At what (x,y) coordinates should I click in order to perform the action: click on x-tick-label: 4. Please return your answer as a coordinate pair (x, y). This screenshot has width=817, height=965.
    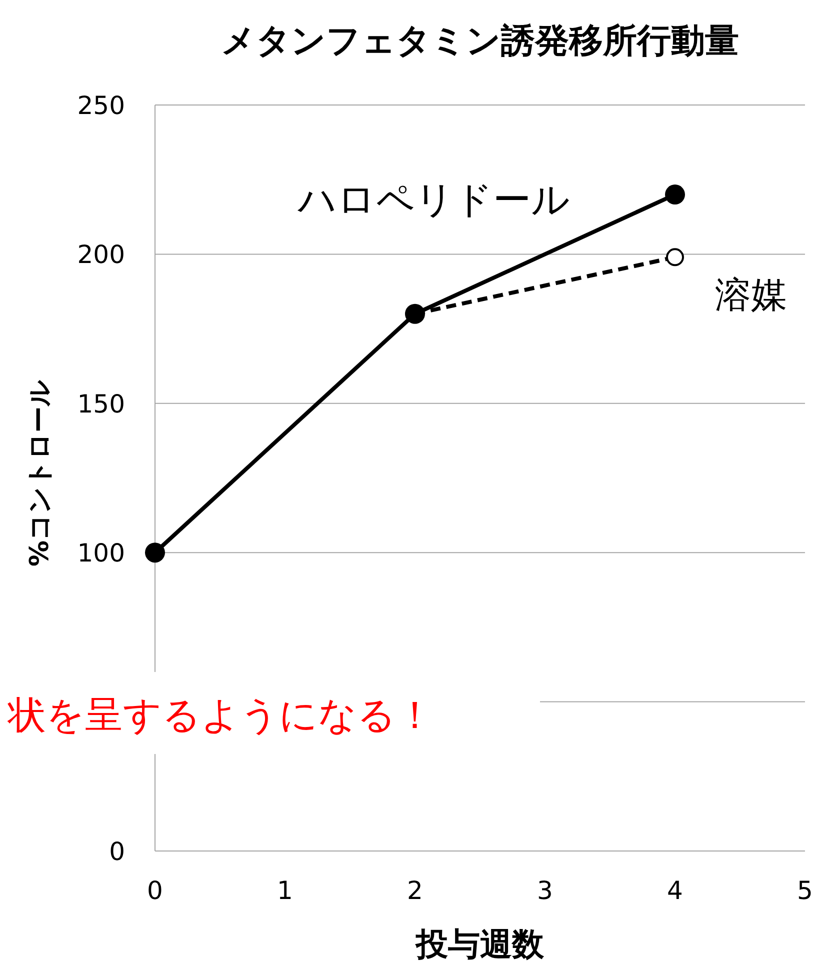
    Looking at the image, I should click on (675, 890).